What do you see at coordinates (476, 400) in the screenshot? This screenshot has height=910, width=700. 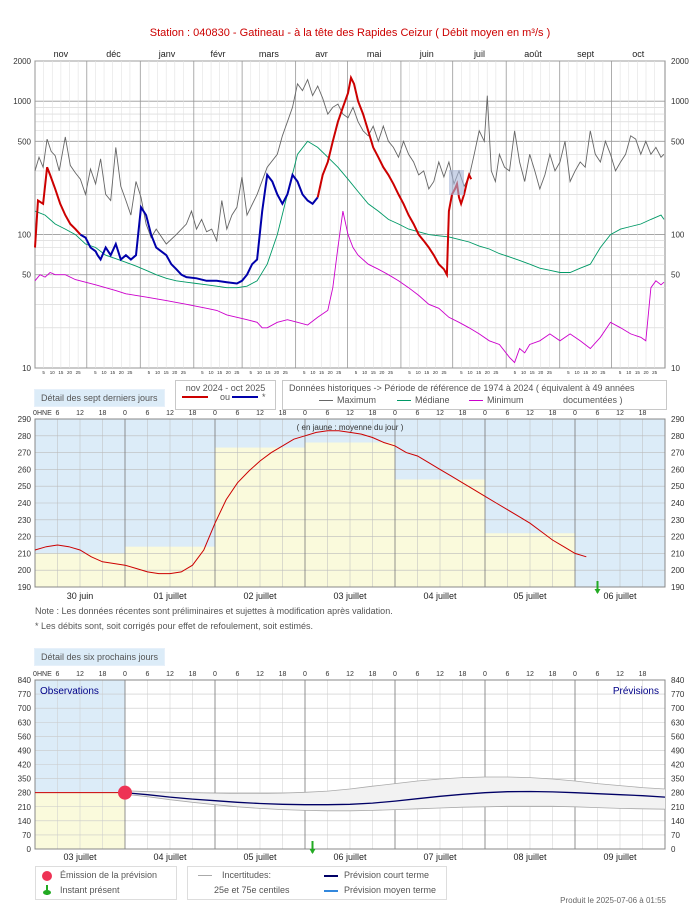 I see `legend-min-swatch` at bounding box center [476, 400].